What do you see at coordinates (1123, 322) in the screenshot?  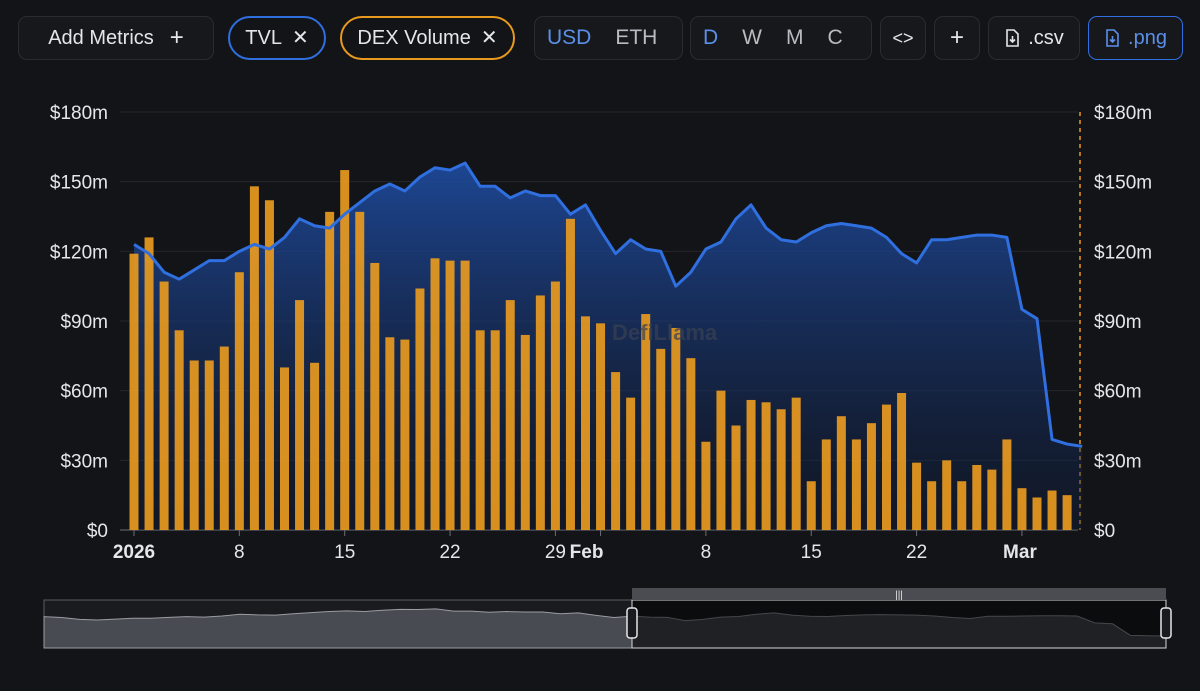 I see `right-y-axis: $0 $30m $60m $90m $120m $150m $180m` at bounding box center [1123, 322].